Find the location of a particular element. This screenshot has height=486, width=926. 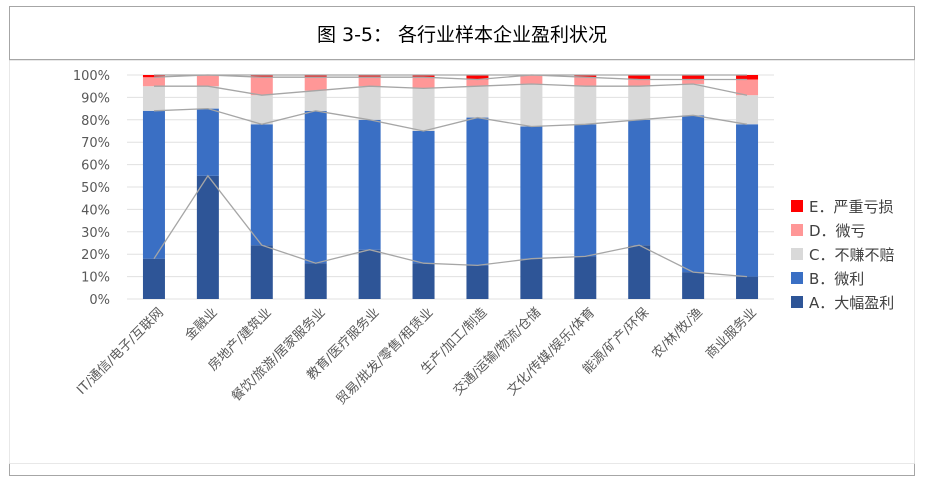

legend-label: C．不赚不赔 is located at coordinates (851, 255).